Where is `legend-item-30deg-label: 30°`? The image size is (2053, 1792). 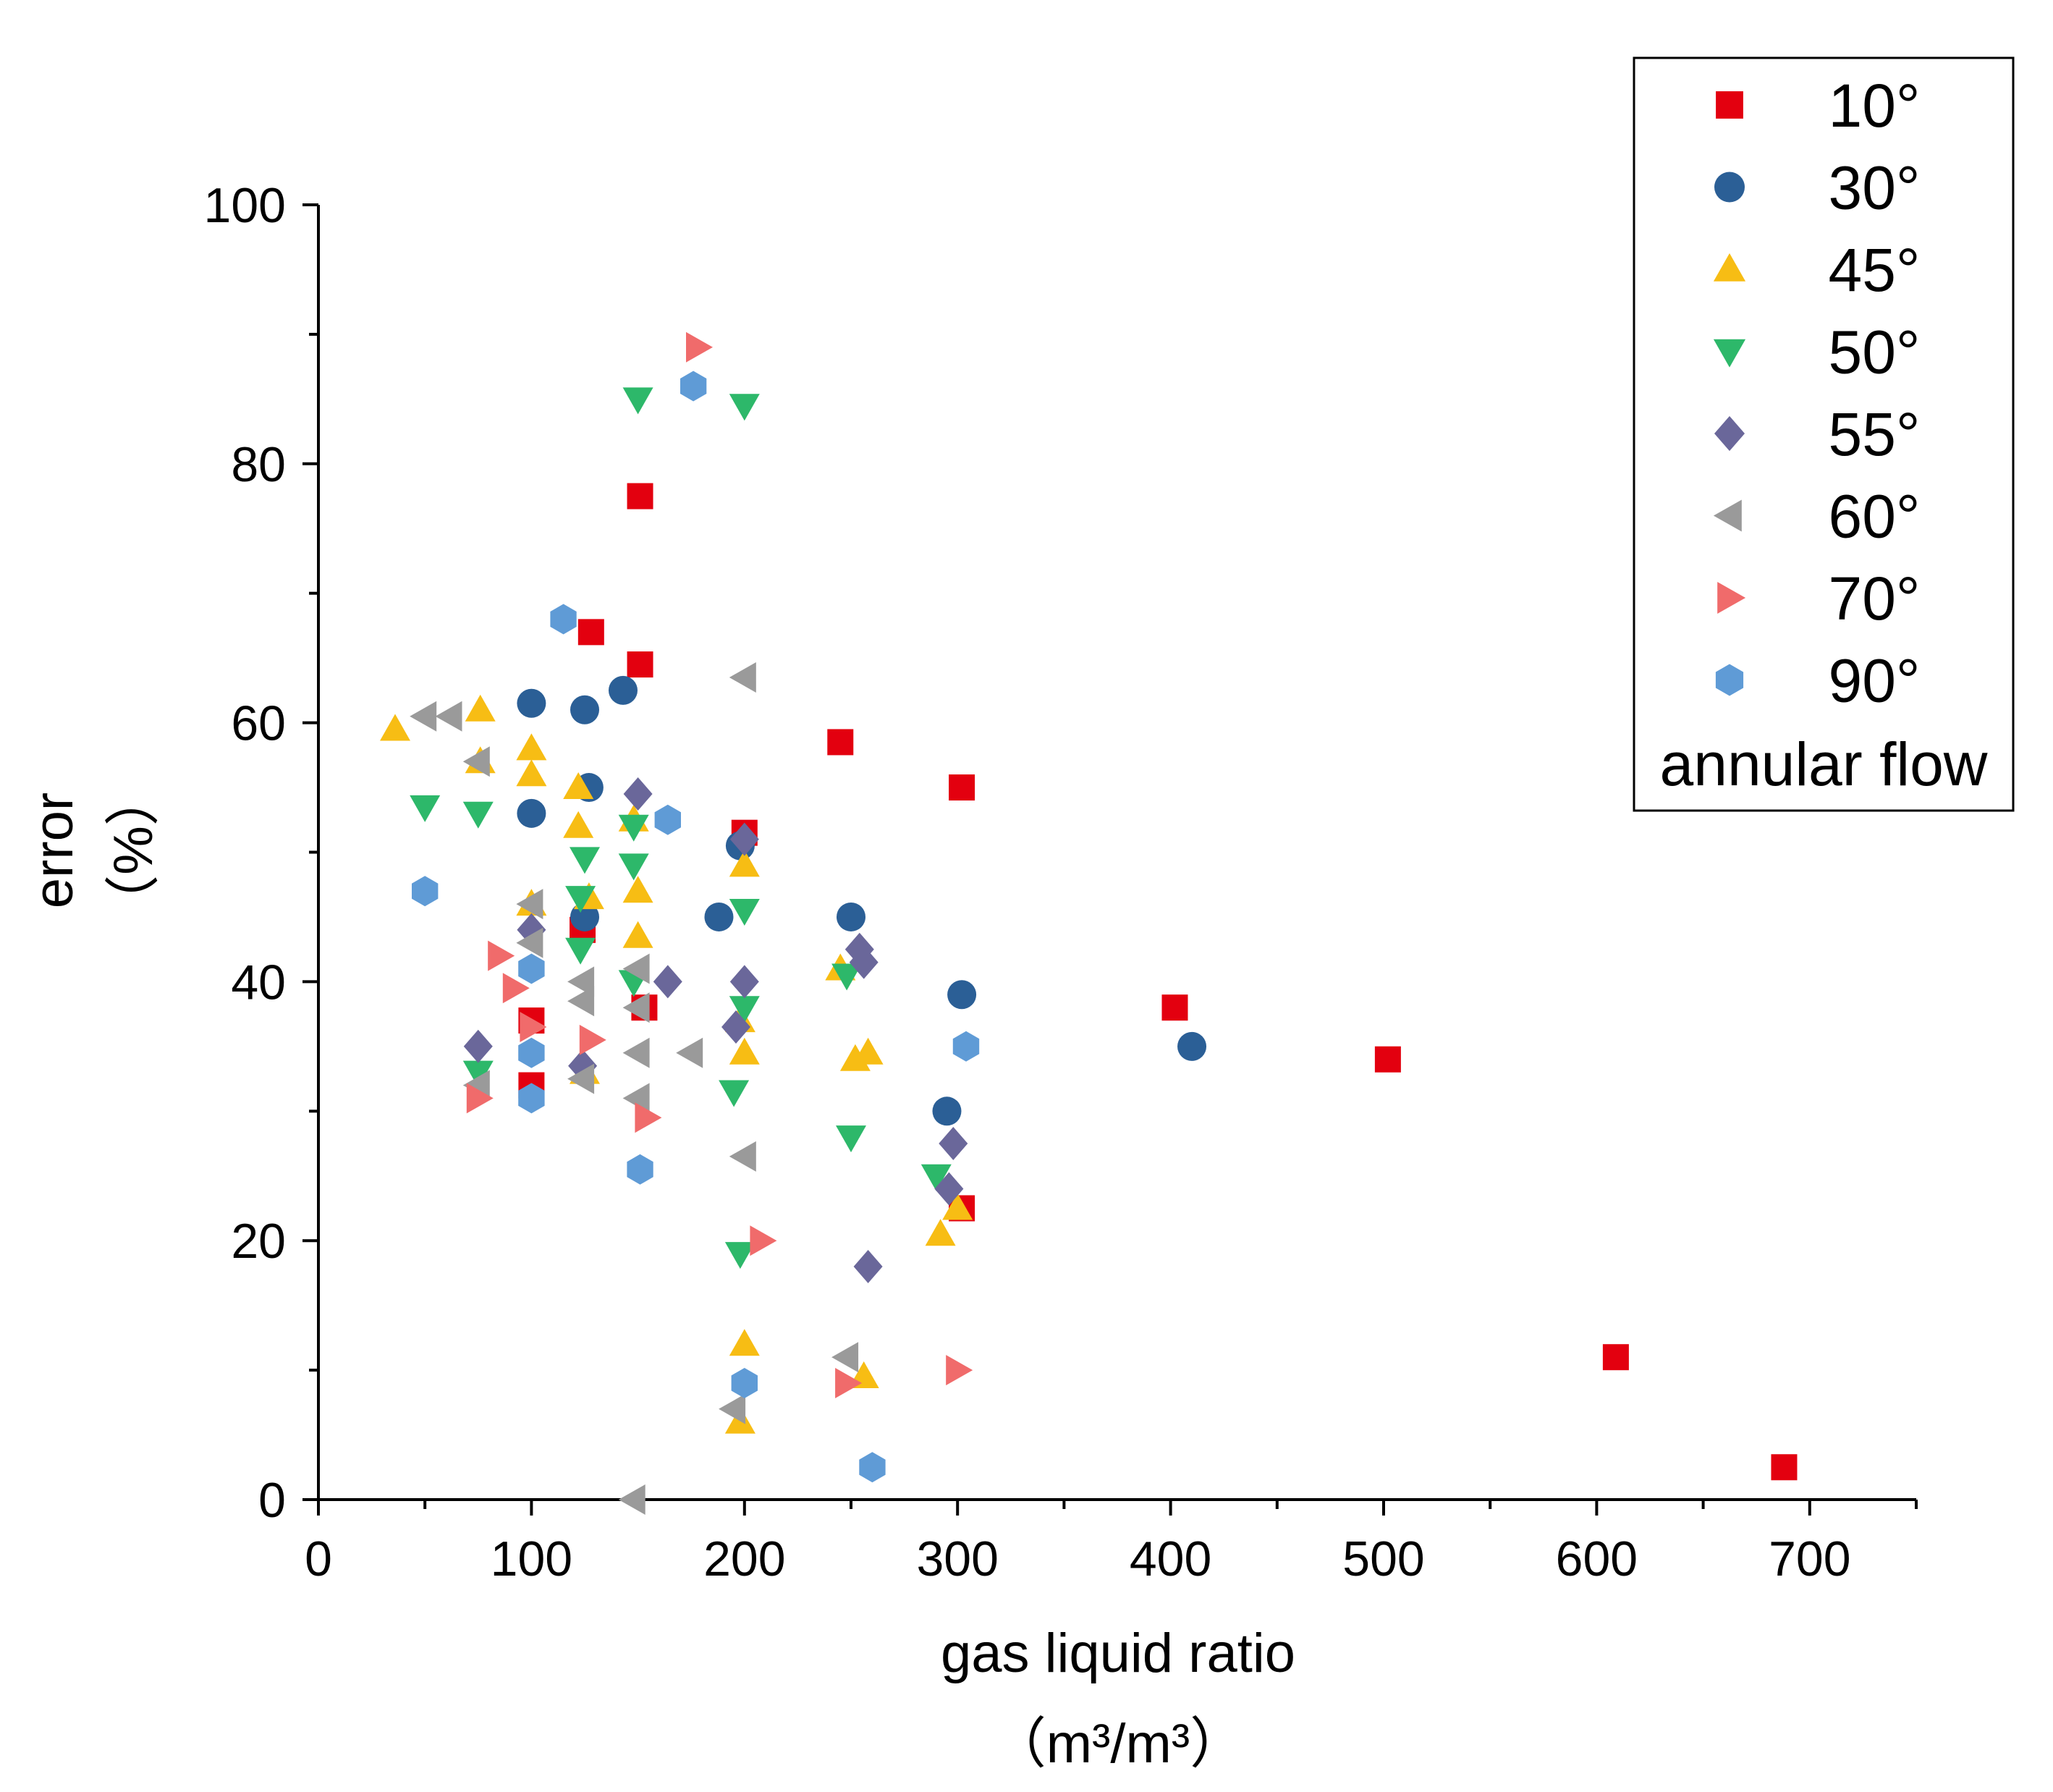
legend-item-30deg-label: 30° is located at coordinates (1874, 188).